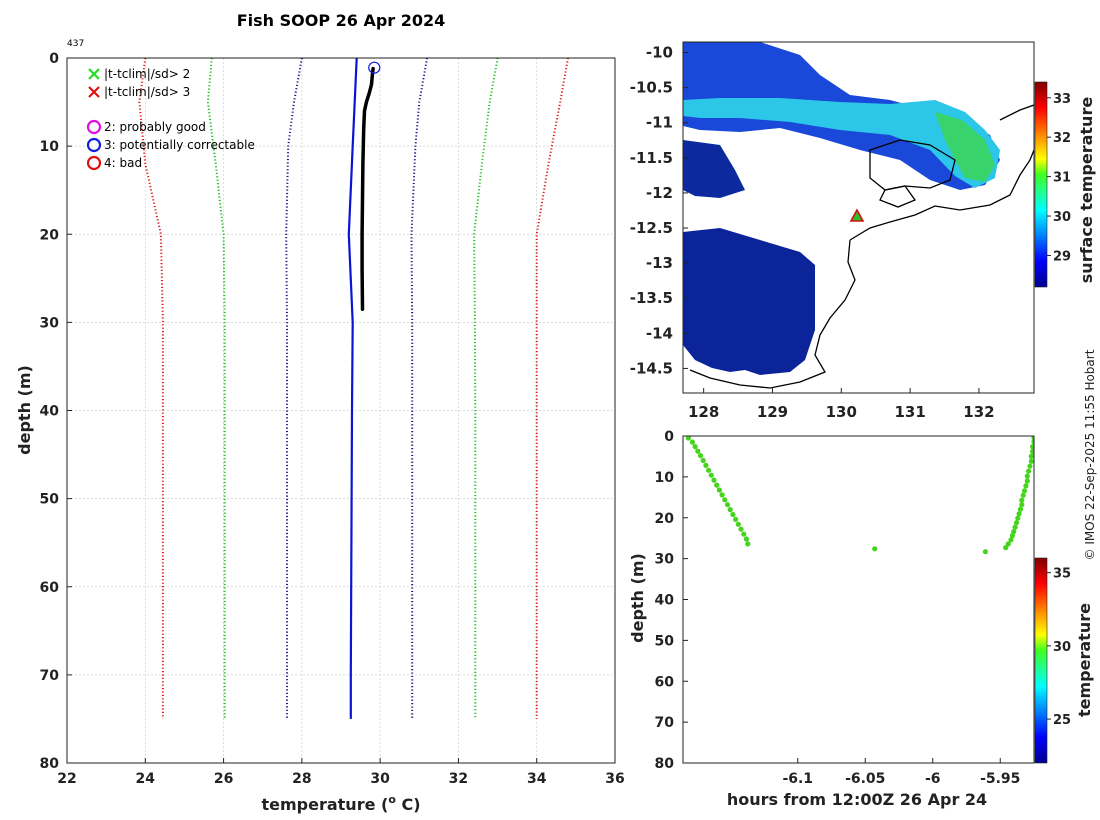 Image resolution: width=1100 pixels, height=820 pixels. Describe the element at coordinates (857, 799) in the screenshot. I see `time-x-axis-label: hours from 12:00Z 26 Apr 24` at that location.